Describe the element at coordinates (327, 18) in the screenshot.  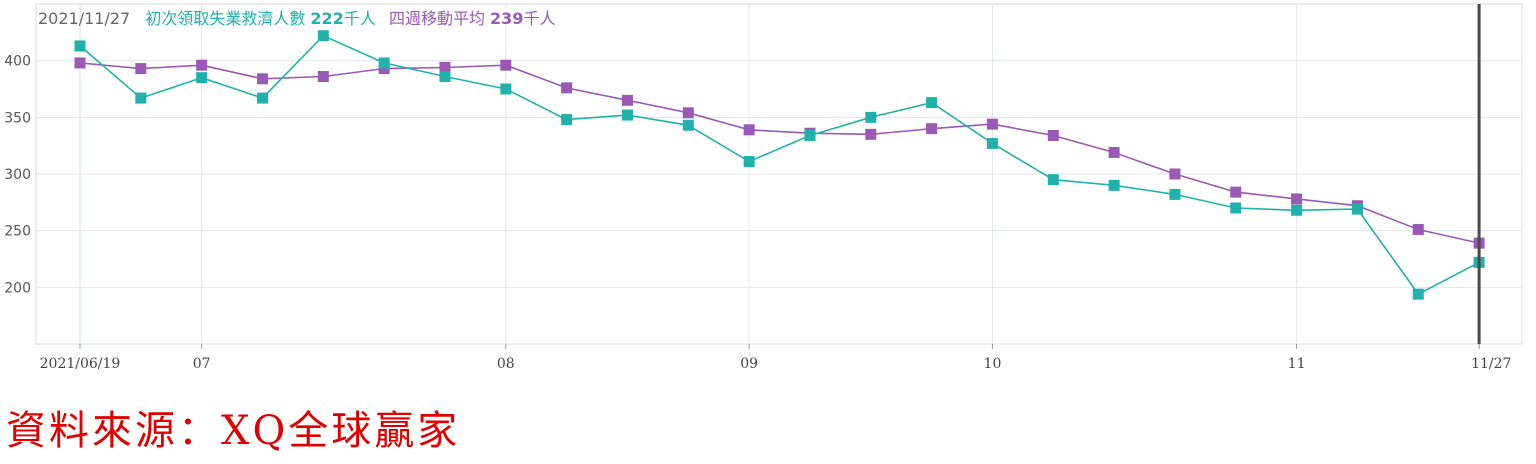
I see `legend-series1-value: 222` at that location.